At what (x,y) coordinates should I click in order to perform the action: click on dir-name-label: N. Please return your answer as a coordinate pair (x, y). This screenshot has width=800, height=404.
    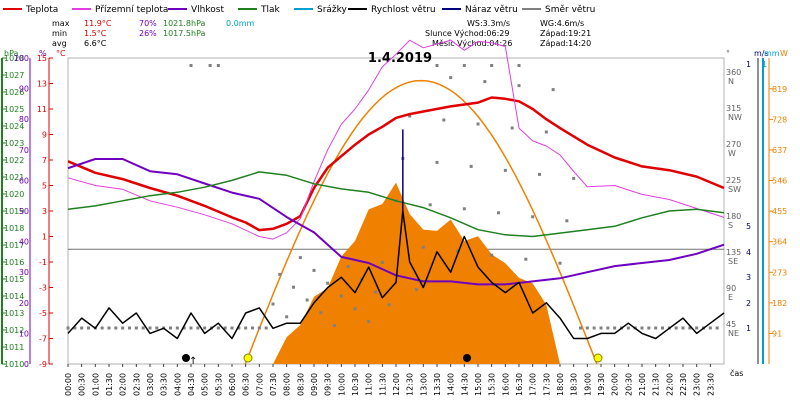
    Looking at the image, I should click on (731, 81).